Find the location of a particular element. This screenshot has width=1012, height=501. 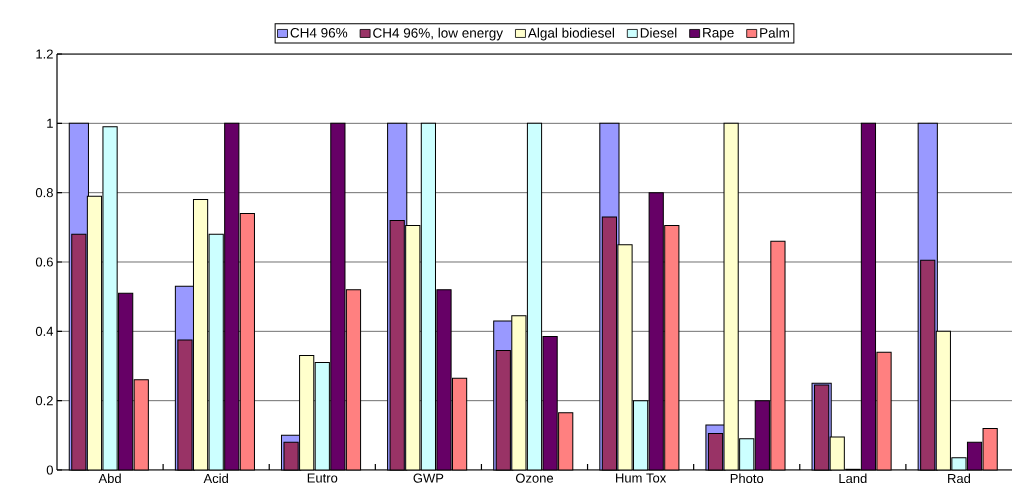

legend-label: Diesel is located at coordinates (658, 32).